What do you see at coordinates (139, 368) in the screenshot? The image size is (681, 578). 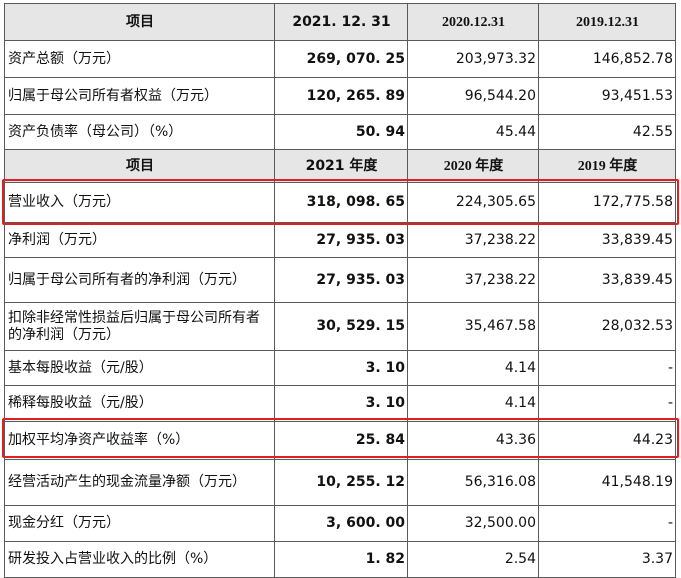 I see `row-label: 基本每股收益（元/股）` at bounding box center [139, 368].